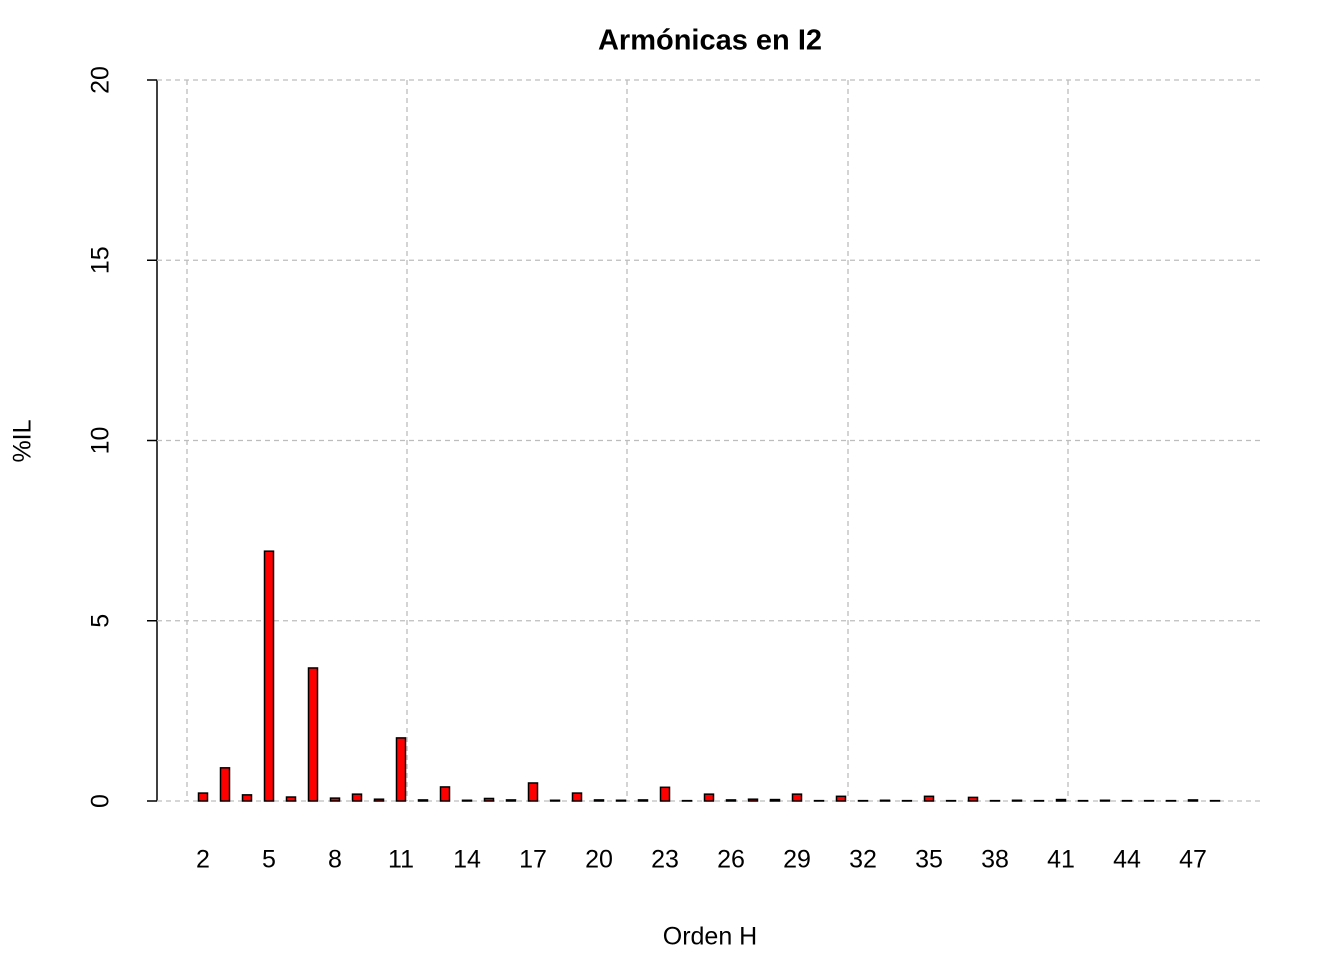 The width and height of the screenshot is (1344, 965). I want to click on chart-title: Armónicas en I2, so click(710, 41).